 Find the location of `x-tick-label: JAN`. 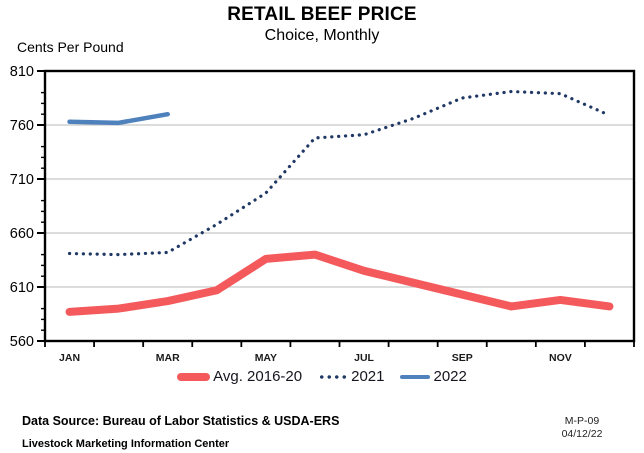

x-tick-label: JAN is located at coordinates (69, 358).